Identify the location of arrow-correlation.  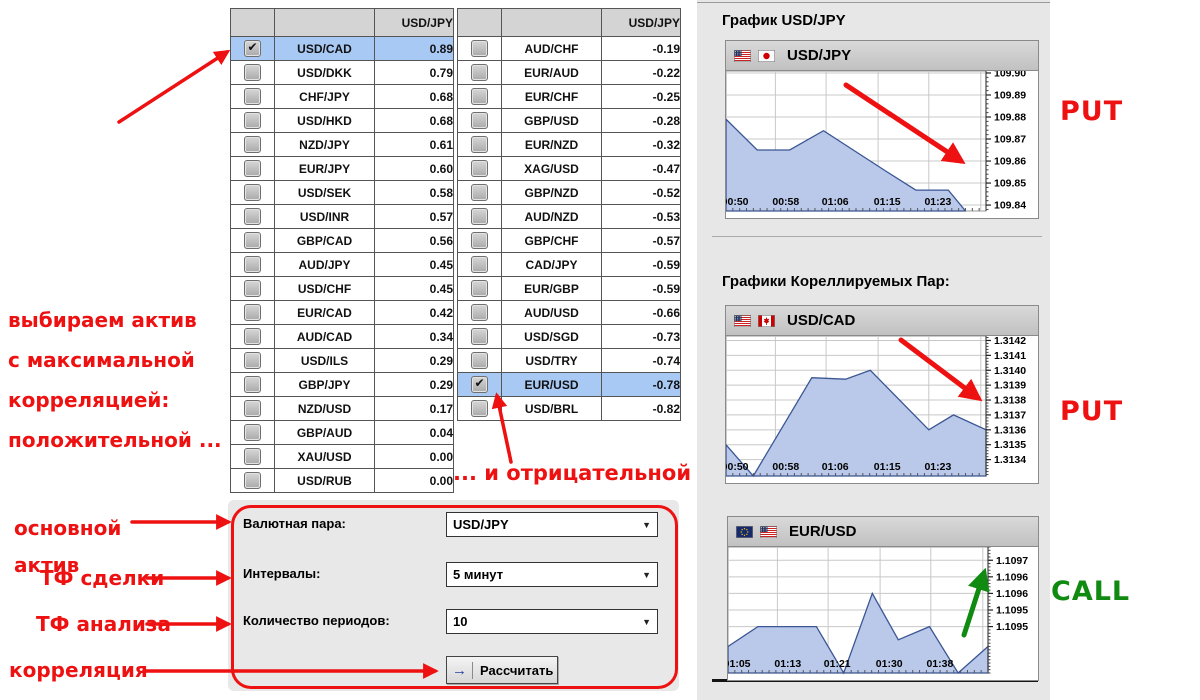
(290, 671).